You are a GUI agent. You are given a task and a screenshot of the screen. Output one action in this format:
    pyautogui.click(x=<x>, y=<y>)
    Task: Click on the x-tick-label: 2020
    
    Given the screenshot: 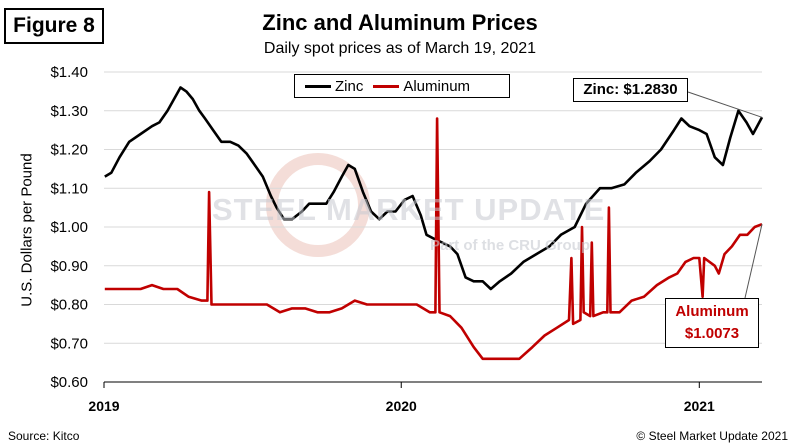 What is the action you would take?
    pyautogui.click(x=401, y=406)
    